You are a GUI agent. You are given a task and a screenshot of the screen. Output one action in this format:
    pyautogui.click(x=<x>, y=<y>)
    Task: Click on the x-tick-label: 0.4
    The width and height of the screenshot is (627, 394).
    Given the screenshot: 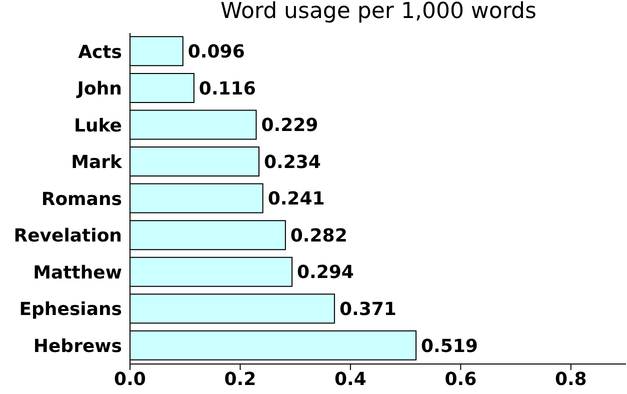 What is the action you would take?
    pyautogui.click(x=350, y=379)
    